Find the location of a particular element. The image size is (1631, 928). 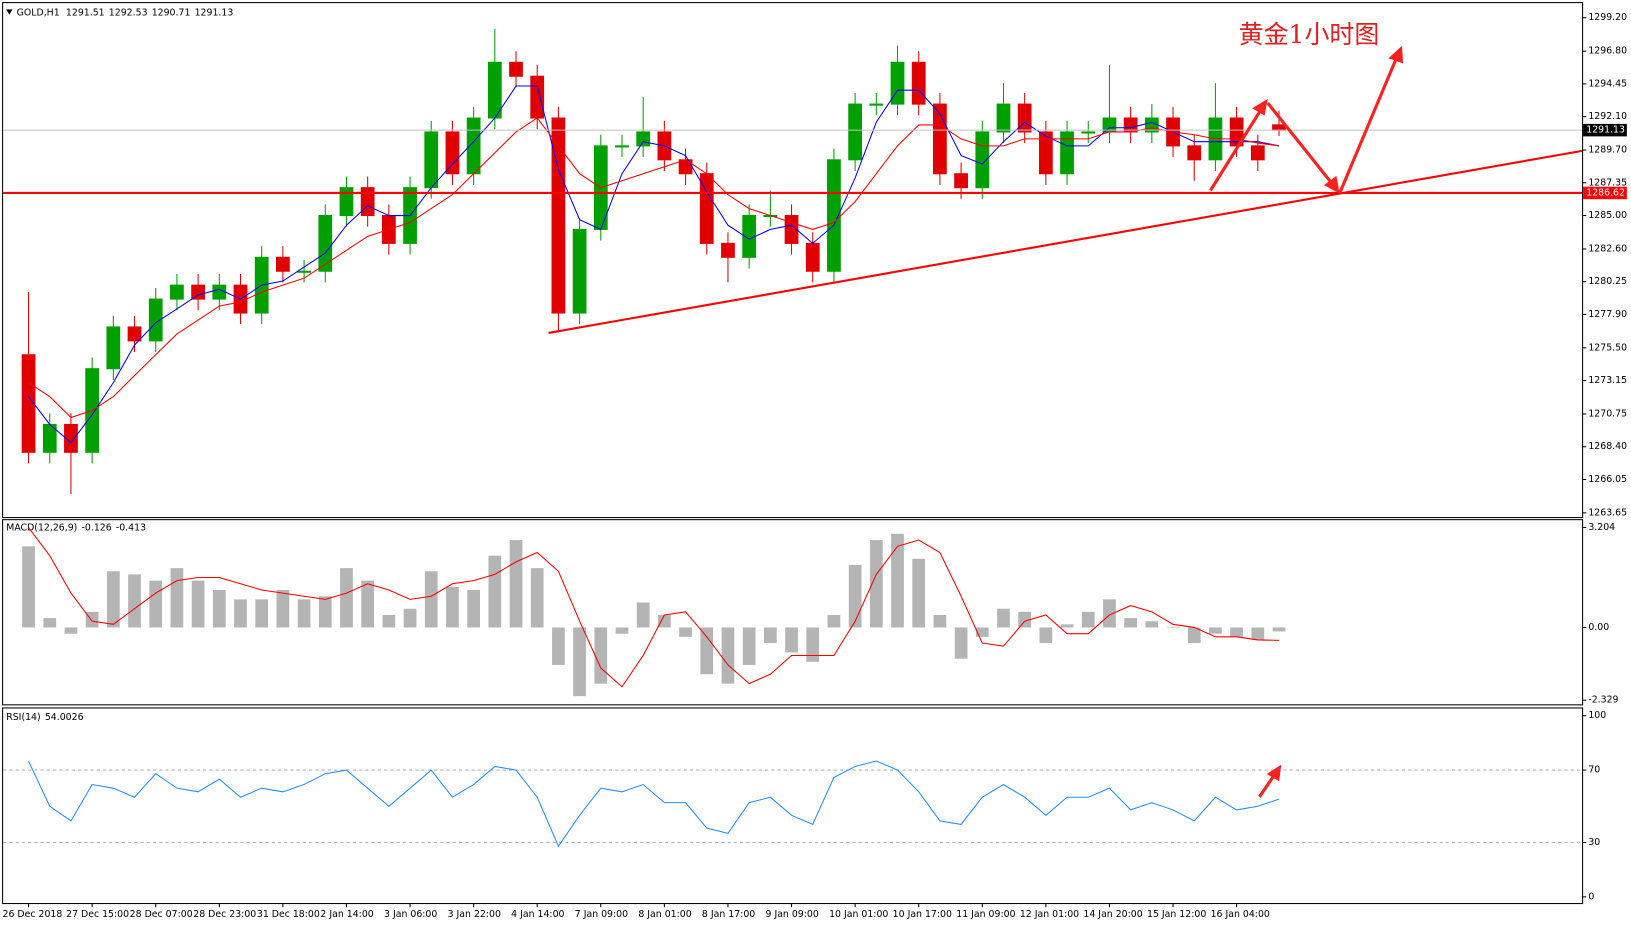

y-tick-label: 0 is located at coordinates (1591, 896).